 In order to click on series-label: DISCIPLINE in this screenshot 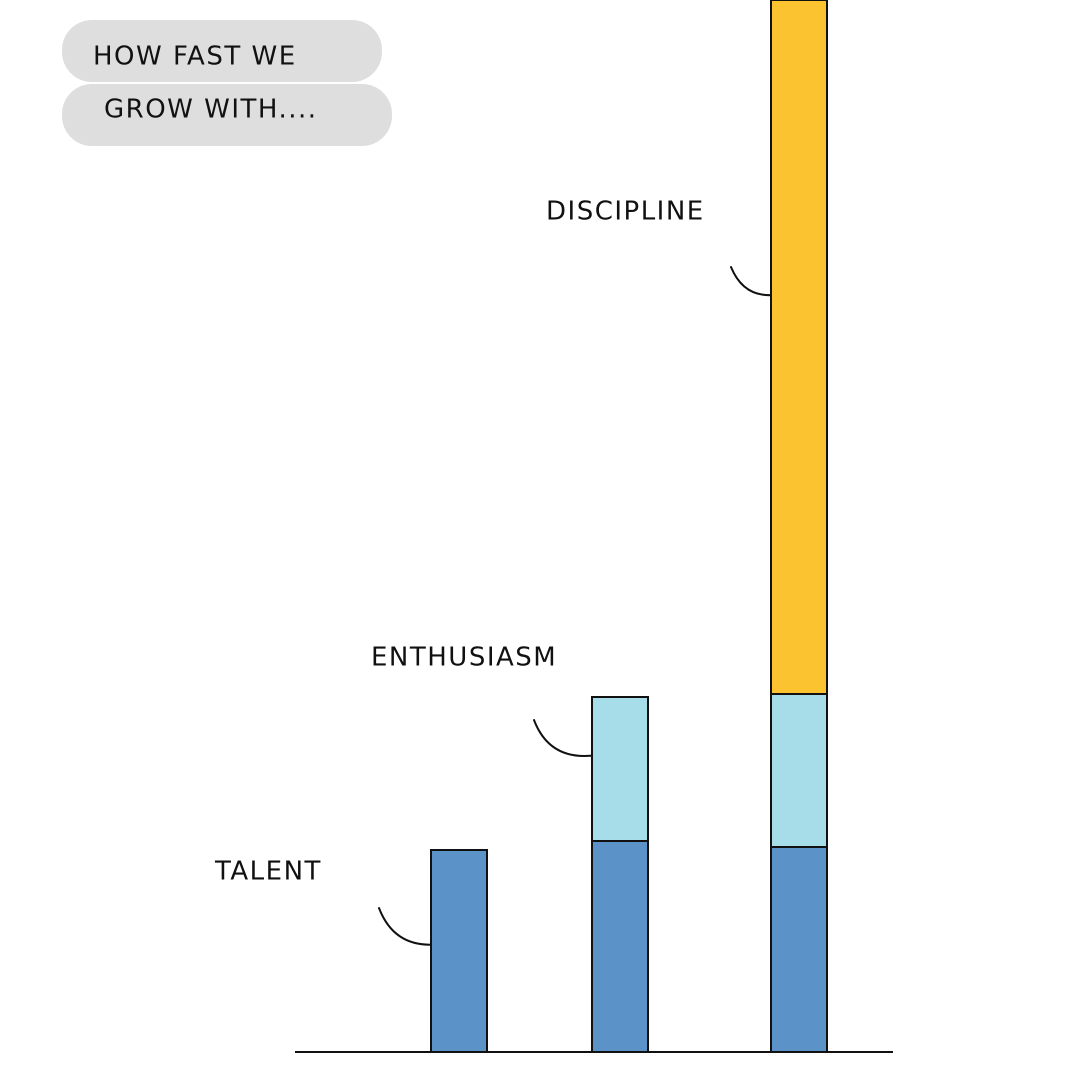, I will do `click(625, 212)`.